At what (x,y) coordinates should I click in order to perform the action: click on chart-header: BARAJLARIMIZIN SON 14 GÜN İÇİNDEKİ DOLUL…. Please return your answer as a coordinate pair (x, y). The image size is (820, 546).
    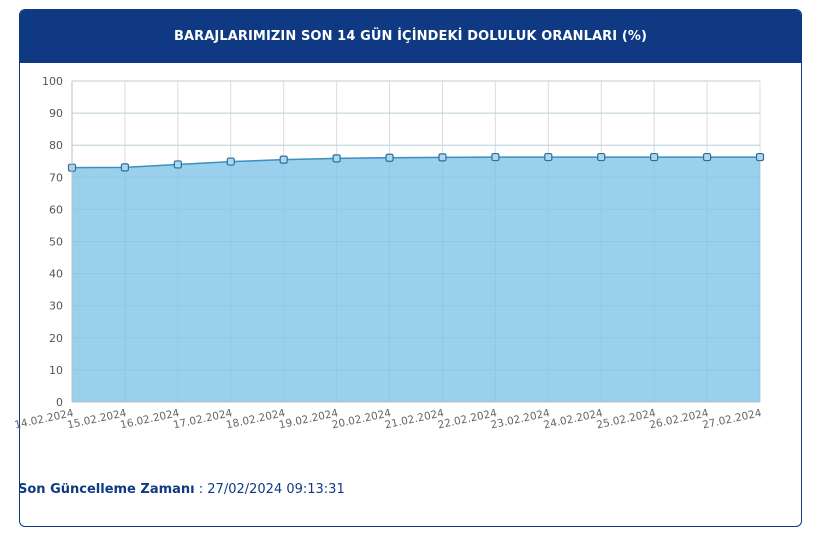
    Looking at the image, I should click on (410, 36).